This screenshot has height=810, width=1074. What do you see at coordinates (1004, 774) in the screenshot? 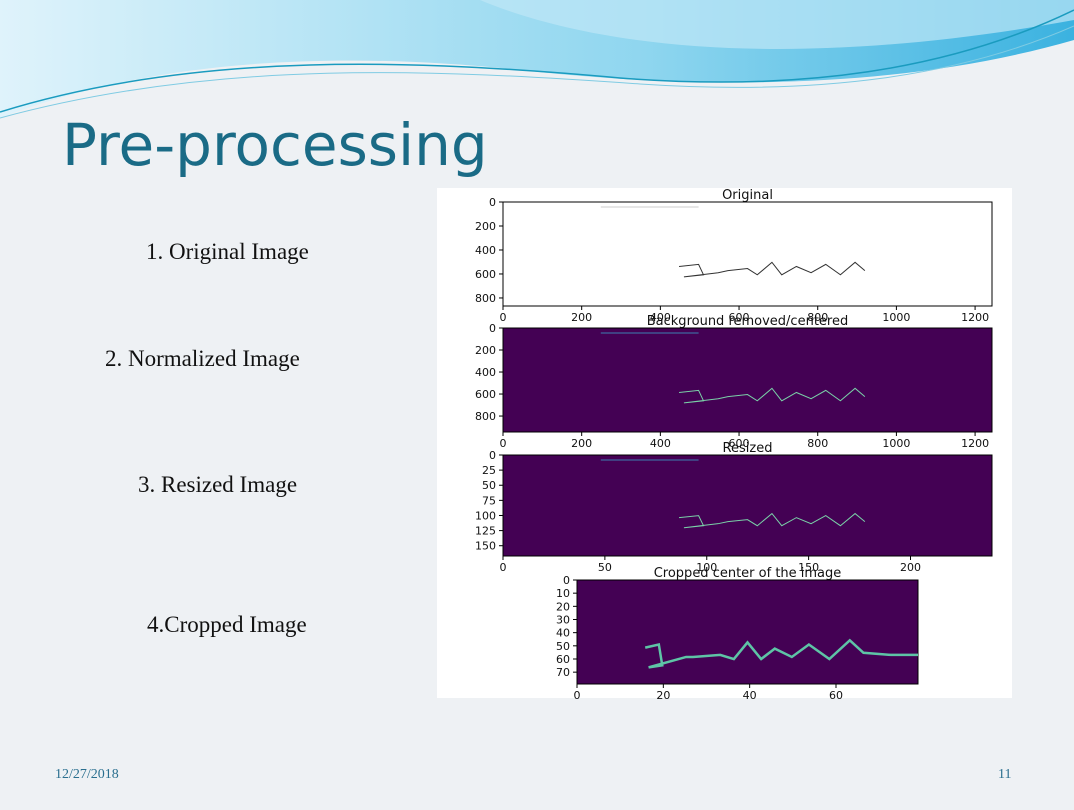
I see `page-number: 11` at bounding box center [1004, 774].